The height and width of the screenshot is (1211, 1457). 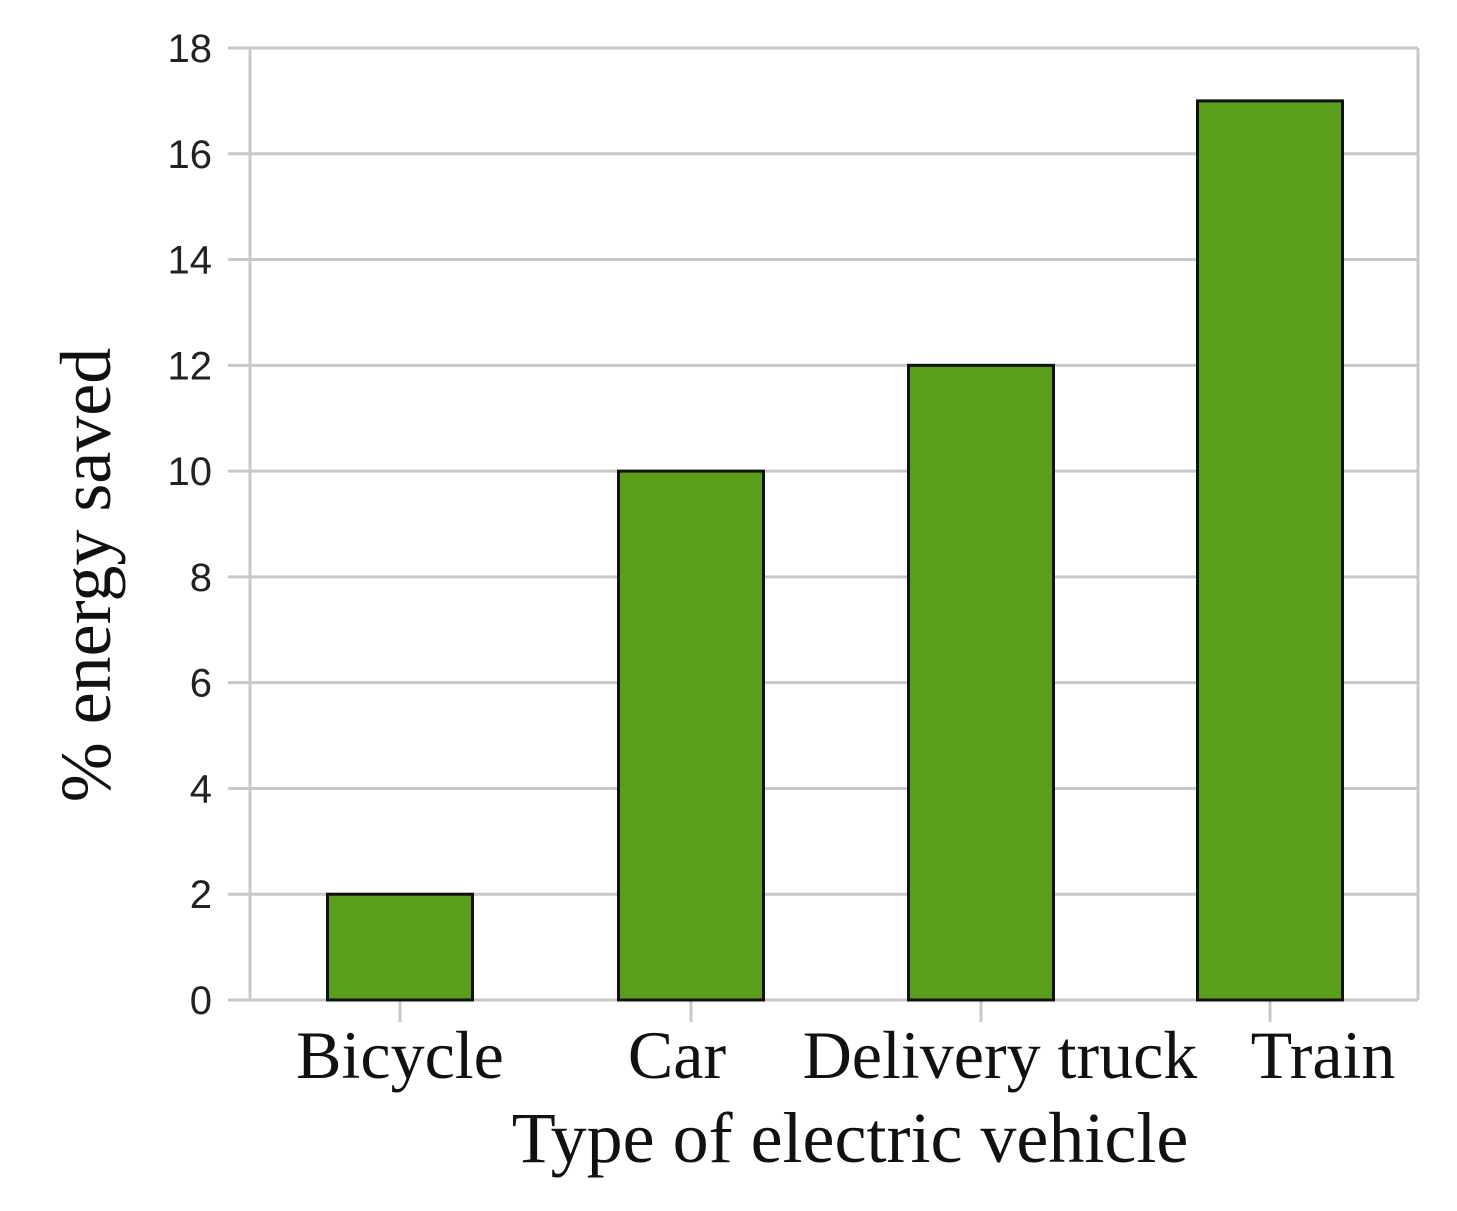 What do you see at coordinates (201, 684) in the screenshot?
I see `y-tick-label: 6` at bounding box center [201, 684].